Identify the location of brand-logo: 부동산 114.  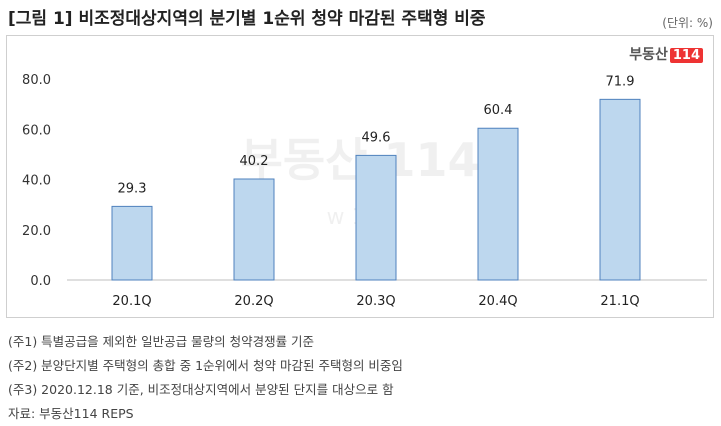
(666, 54).